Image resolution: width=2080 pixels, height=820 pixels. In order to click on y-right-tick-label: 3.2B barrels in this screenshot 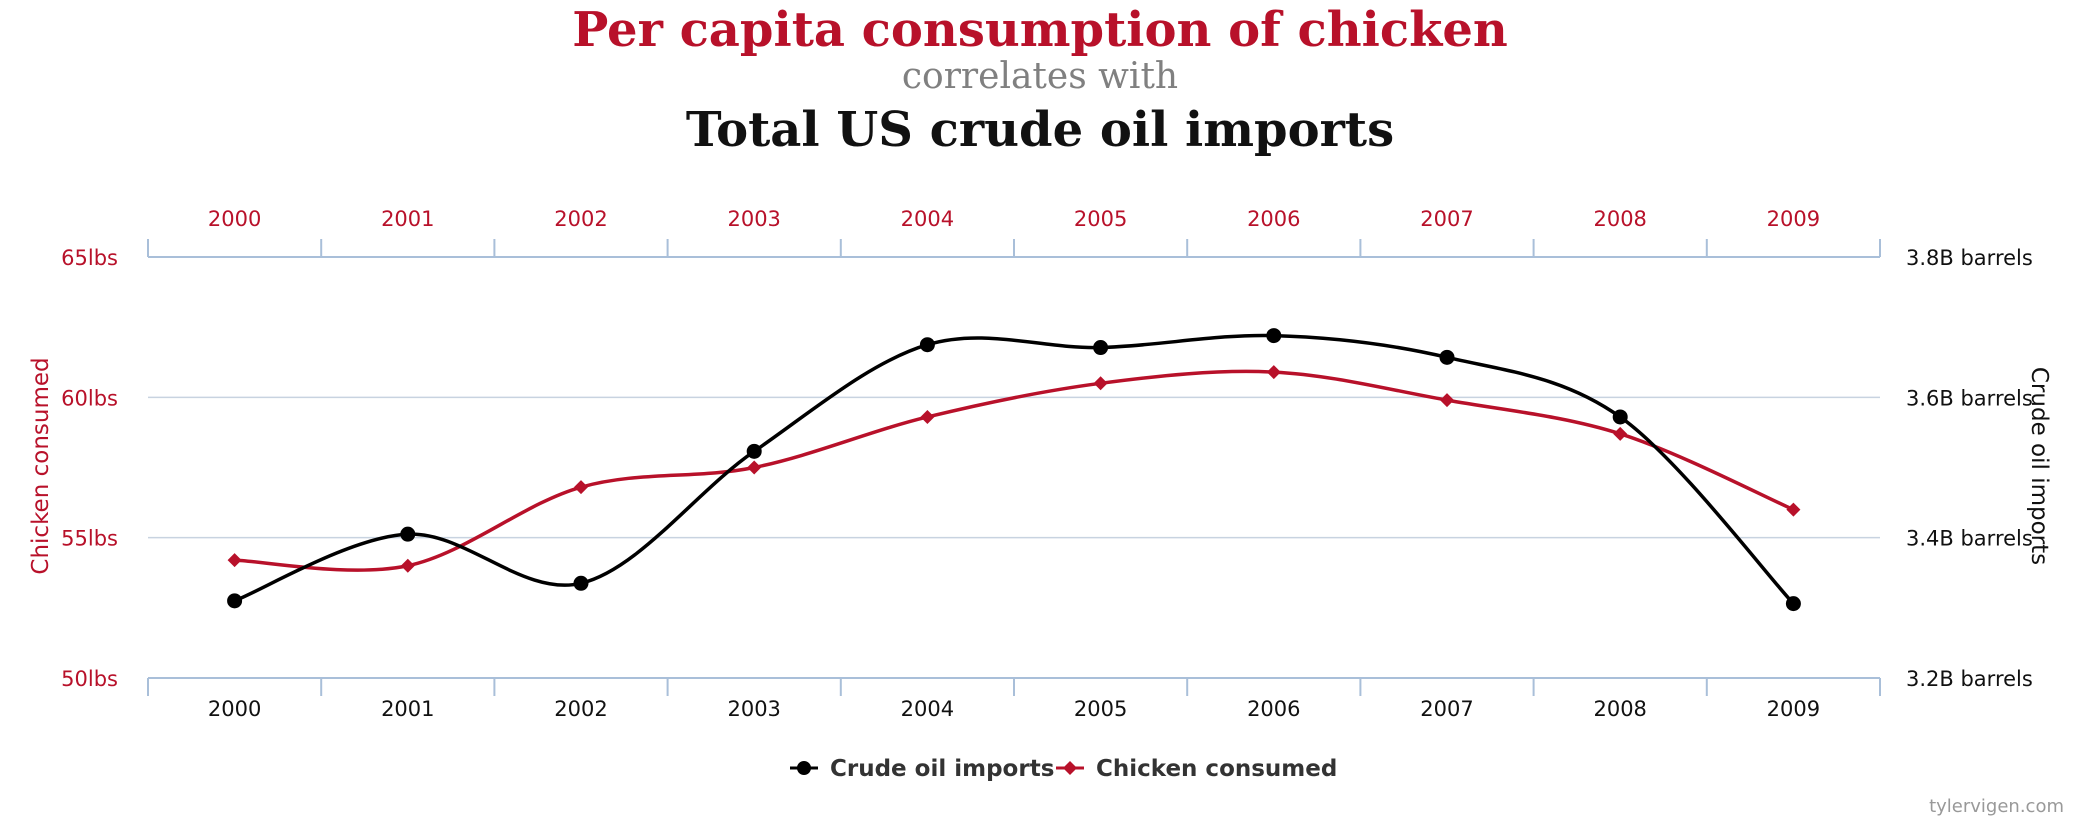, I will do `click(1969, 679)`.